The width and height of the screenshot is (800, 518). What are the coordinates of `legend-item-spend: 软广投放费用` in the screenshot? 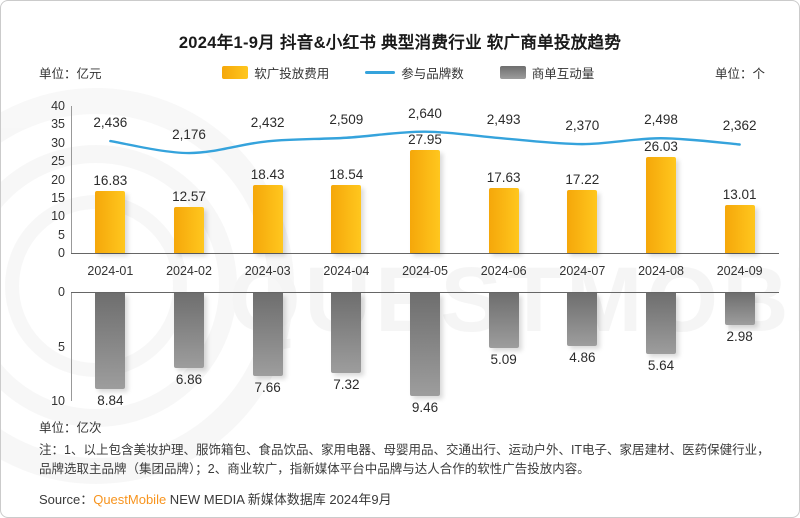 It's located at (275, 72).